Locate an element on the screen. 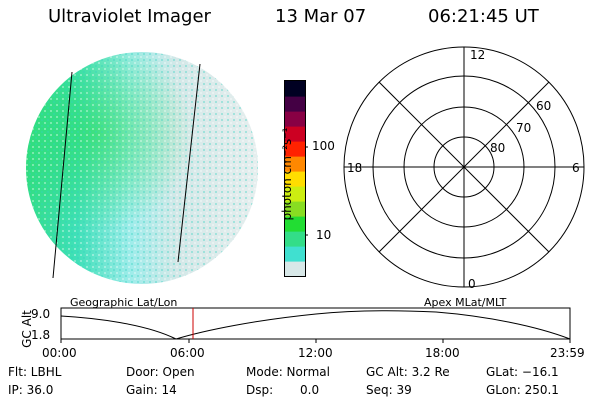 This screenshot has width=600, height=400. ip-info: IP: 36.0 is located at coordinates (31, 390).